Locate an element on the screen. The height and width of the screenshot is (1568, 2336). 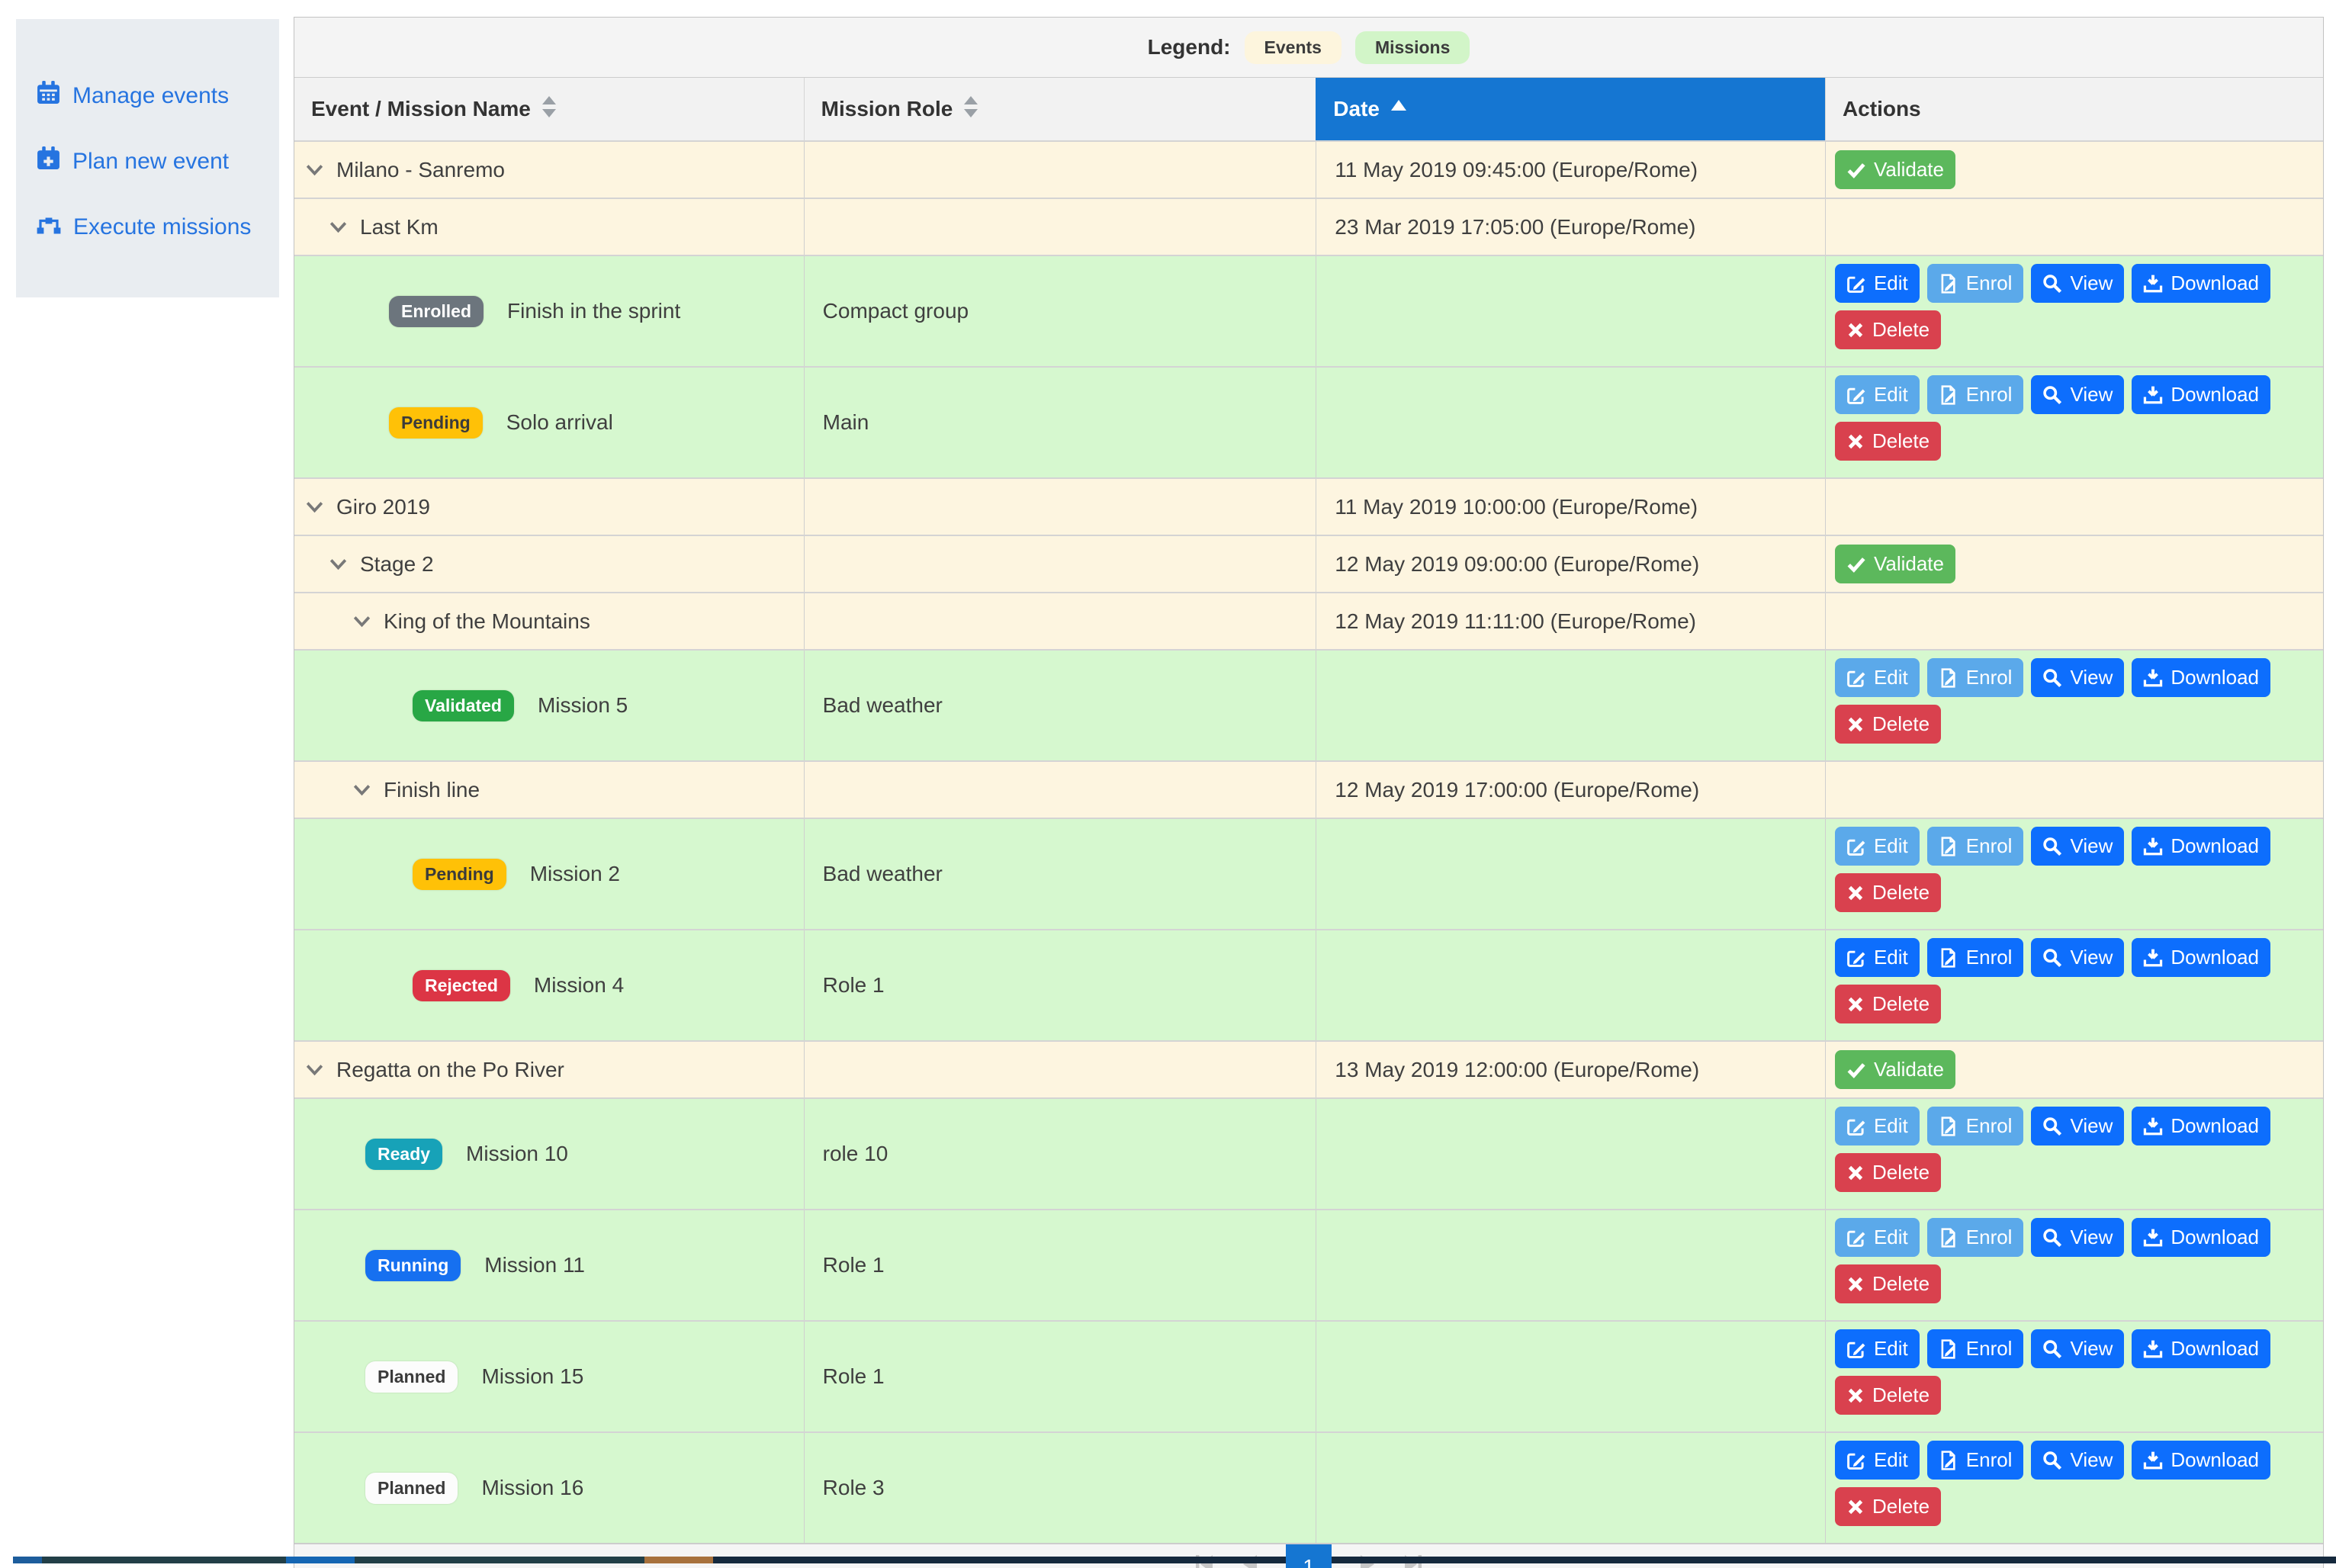
sidebar-item-plan-new-event: Plan new event is located at coordinates (157, 161).